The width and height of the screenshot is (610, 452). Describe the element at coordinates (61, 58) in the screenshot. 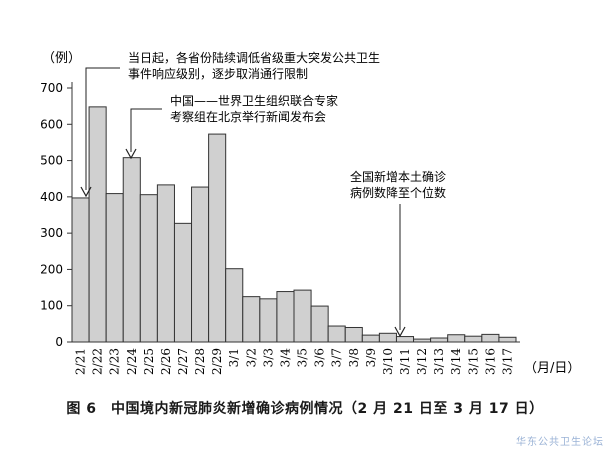

I see `y-axis-label: （例）` at that location.